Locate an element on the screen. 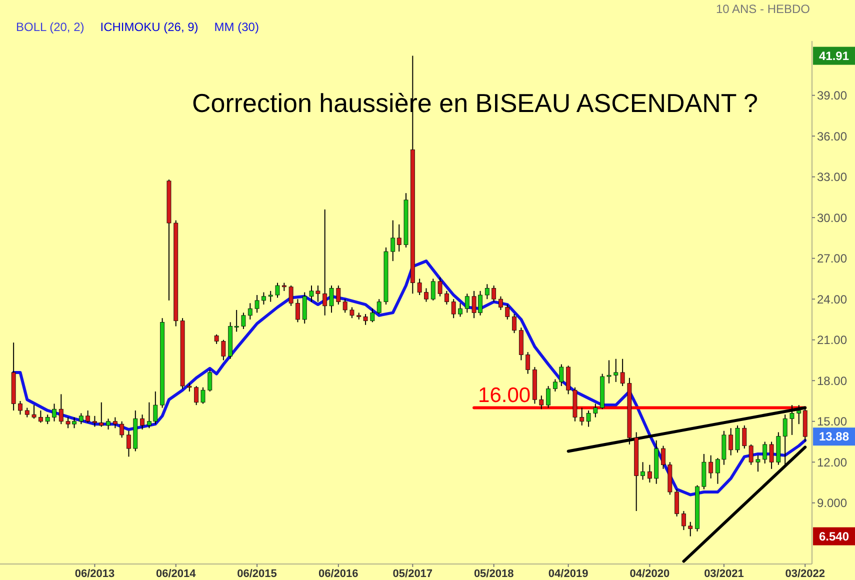  x-tick-label: 04/2019 is located at coordinates (568, 574).